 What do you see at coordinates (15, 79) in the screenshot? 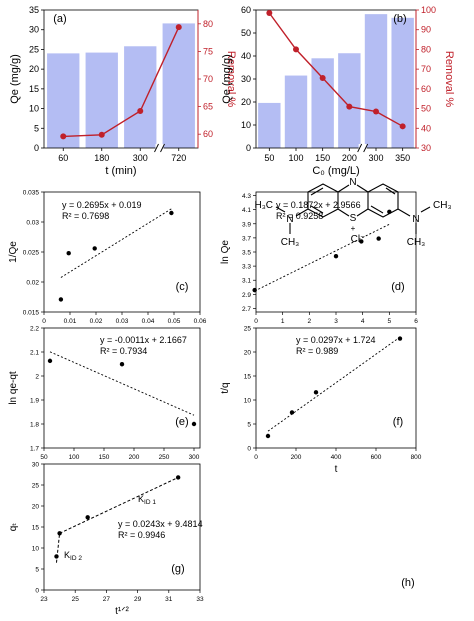
I see `ylabel-a: Qe (mg/g)` at bounding box center [15, 79].